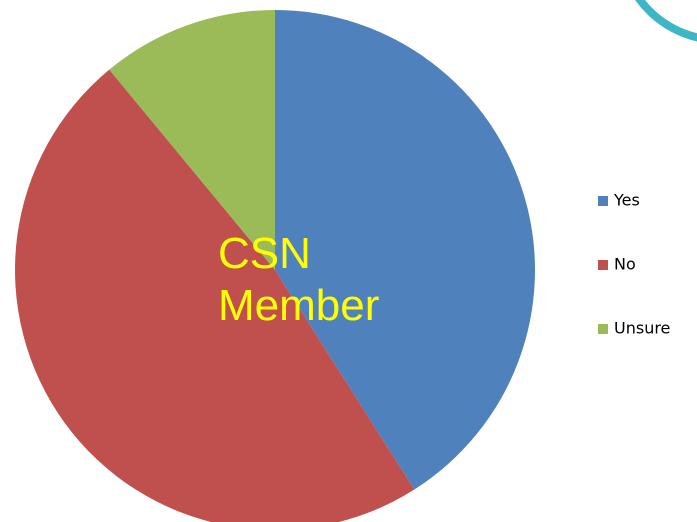  I want to click on legend: Yes No Unsure, so click(634, 264).